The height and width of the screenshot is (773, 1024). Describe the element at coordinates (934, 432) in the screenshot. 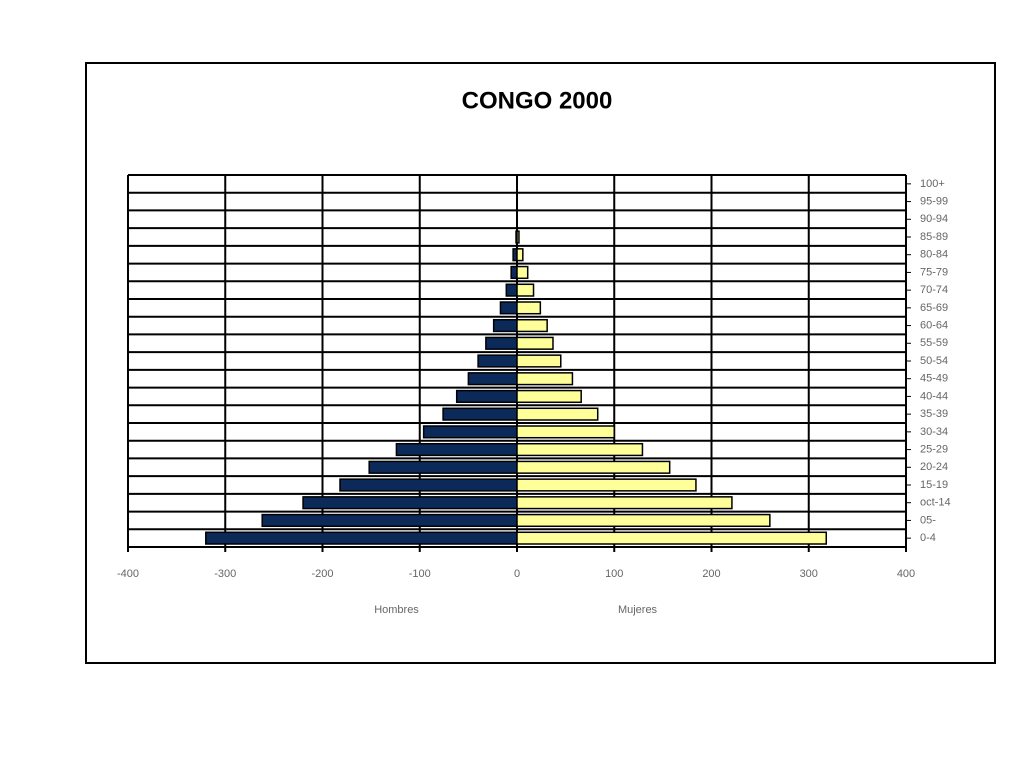

I see `y-tick-label: 30-34` at that location.